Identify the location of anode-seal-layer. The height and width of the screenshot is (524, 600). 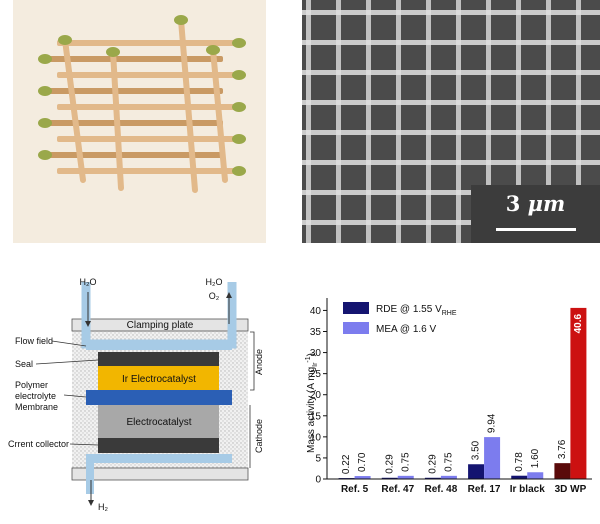
(158, 359).